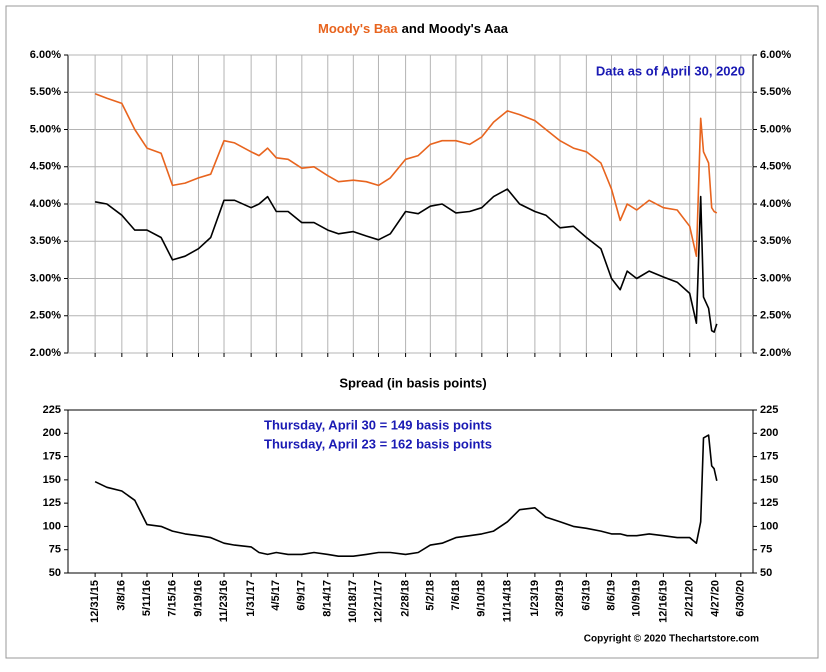 The width and height of the screenshot is (826, 672). Describe the element at coordinates (52, 410) in the screenshot. I see `y-tick-label: 225` at that location.